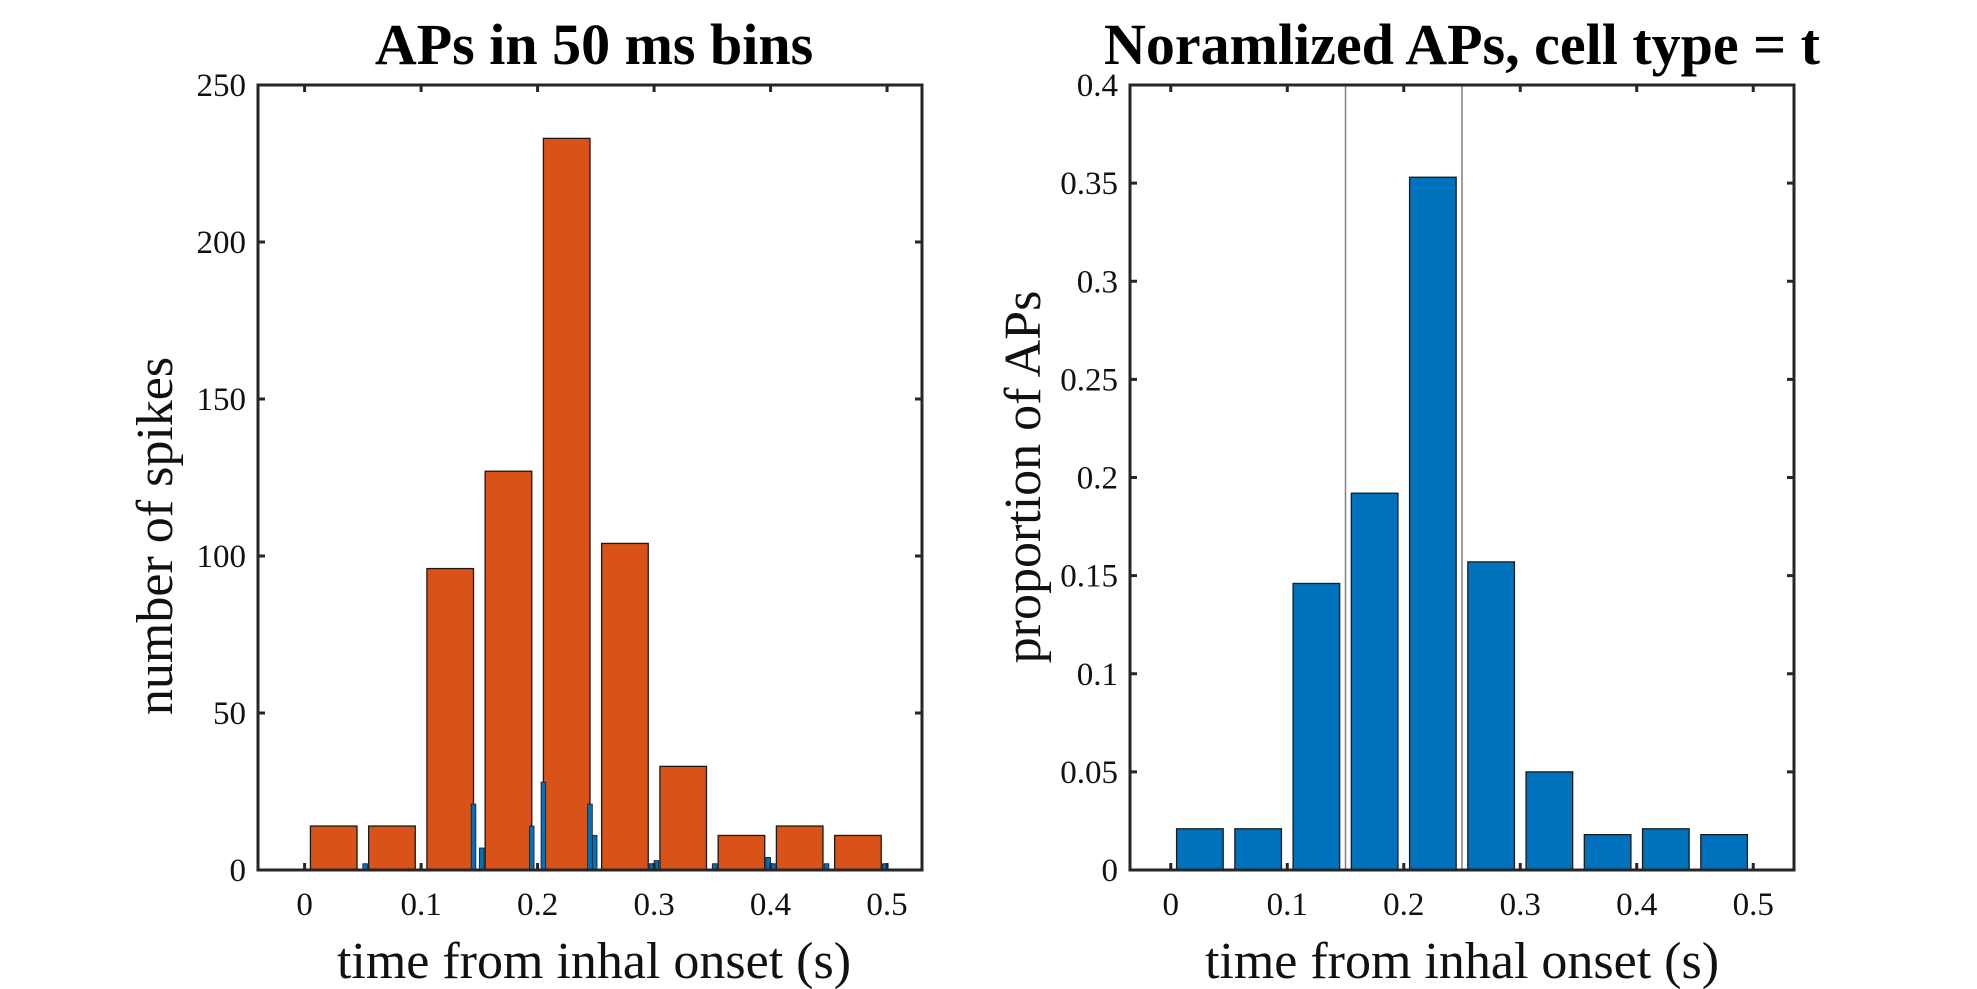 The width and height of the screenshot is (1977, 989). I want to click on y-tick-label: 150, so click(222, 400).